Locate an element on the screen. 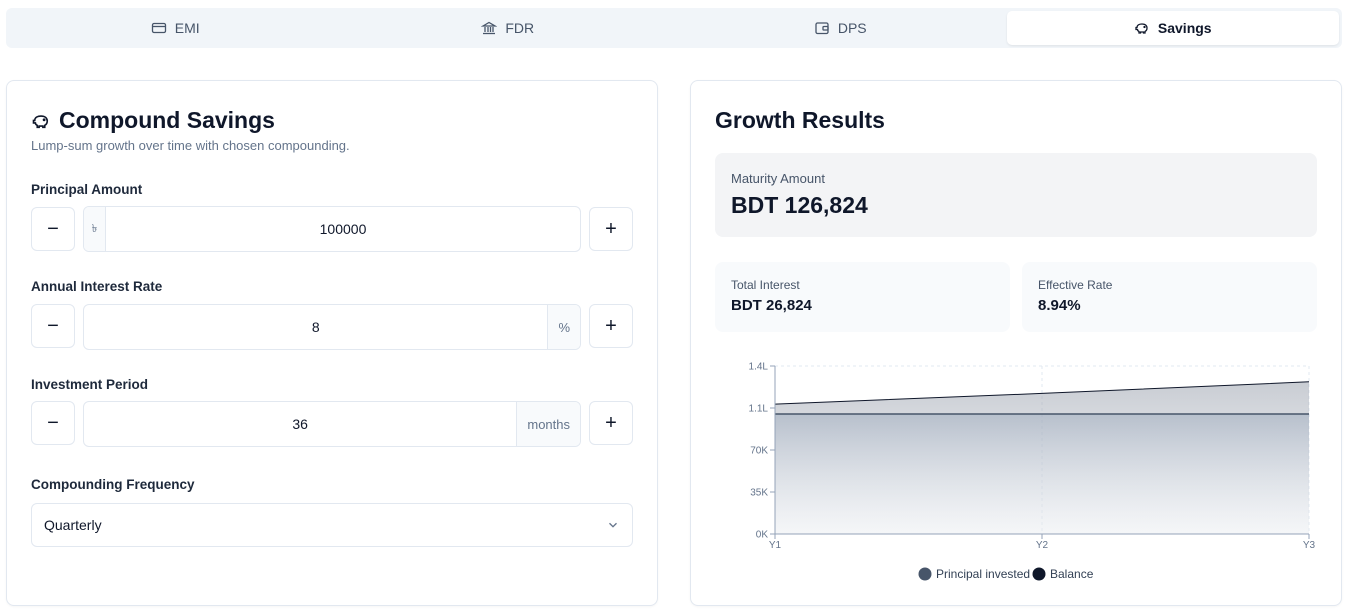  tab-dps: DPS is located at coordinates (840, 28).